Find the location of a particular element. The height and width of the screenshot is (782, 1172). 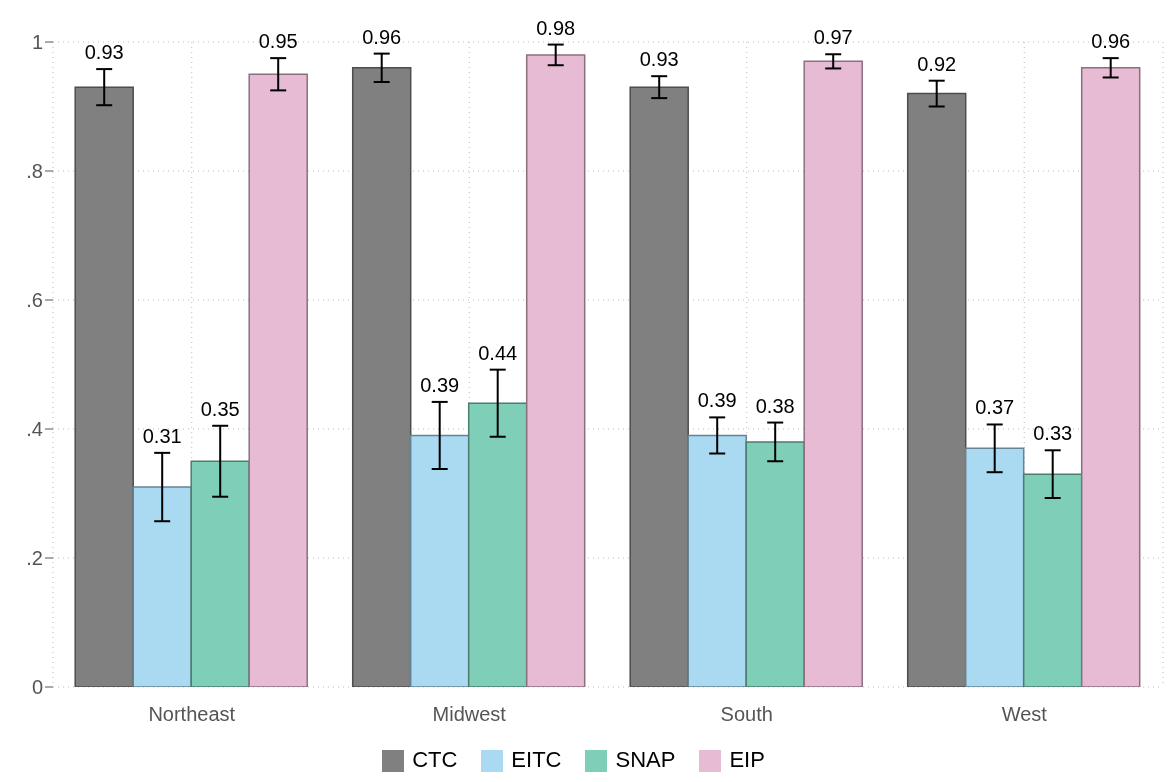

data-label: 0.35 is located at coordinates (220, 408).